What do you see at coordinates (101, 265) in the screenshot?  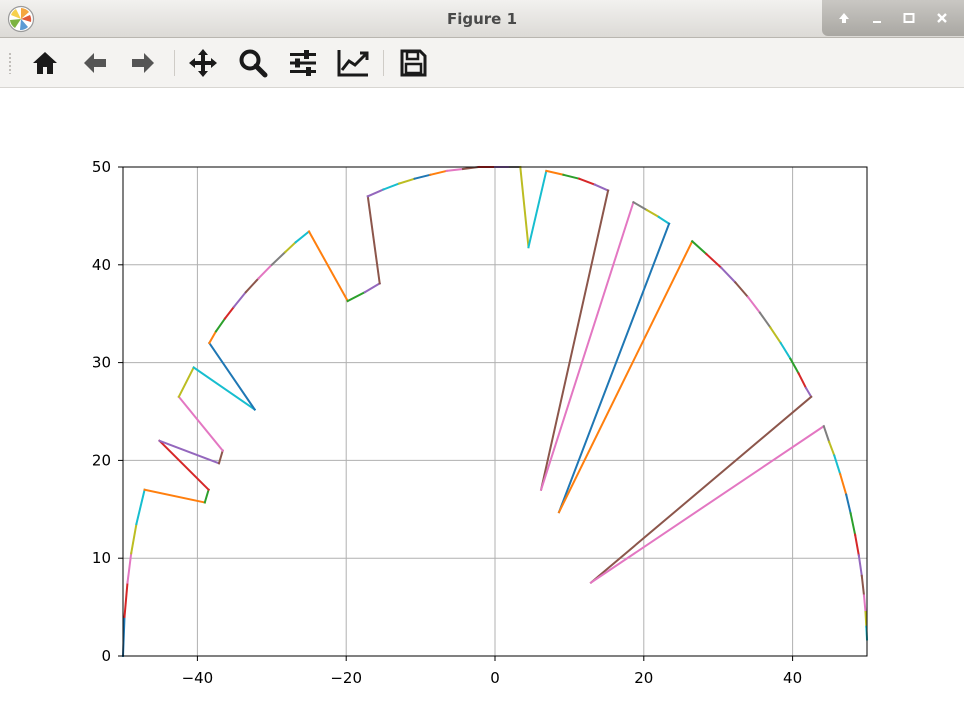 I see `y-tick-label: 40` at bounding box center [101, 265].